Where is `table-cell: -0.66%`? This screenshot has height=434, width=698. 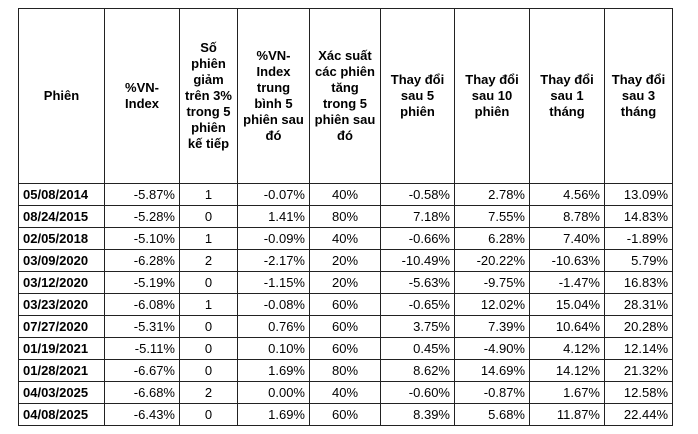 table-cell: -0.66% is located at coordinates (417, 238).